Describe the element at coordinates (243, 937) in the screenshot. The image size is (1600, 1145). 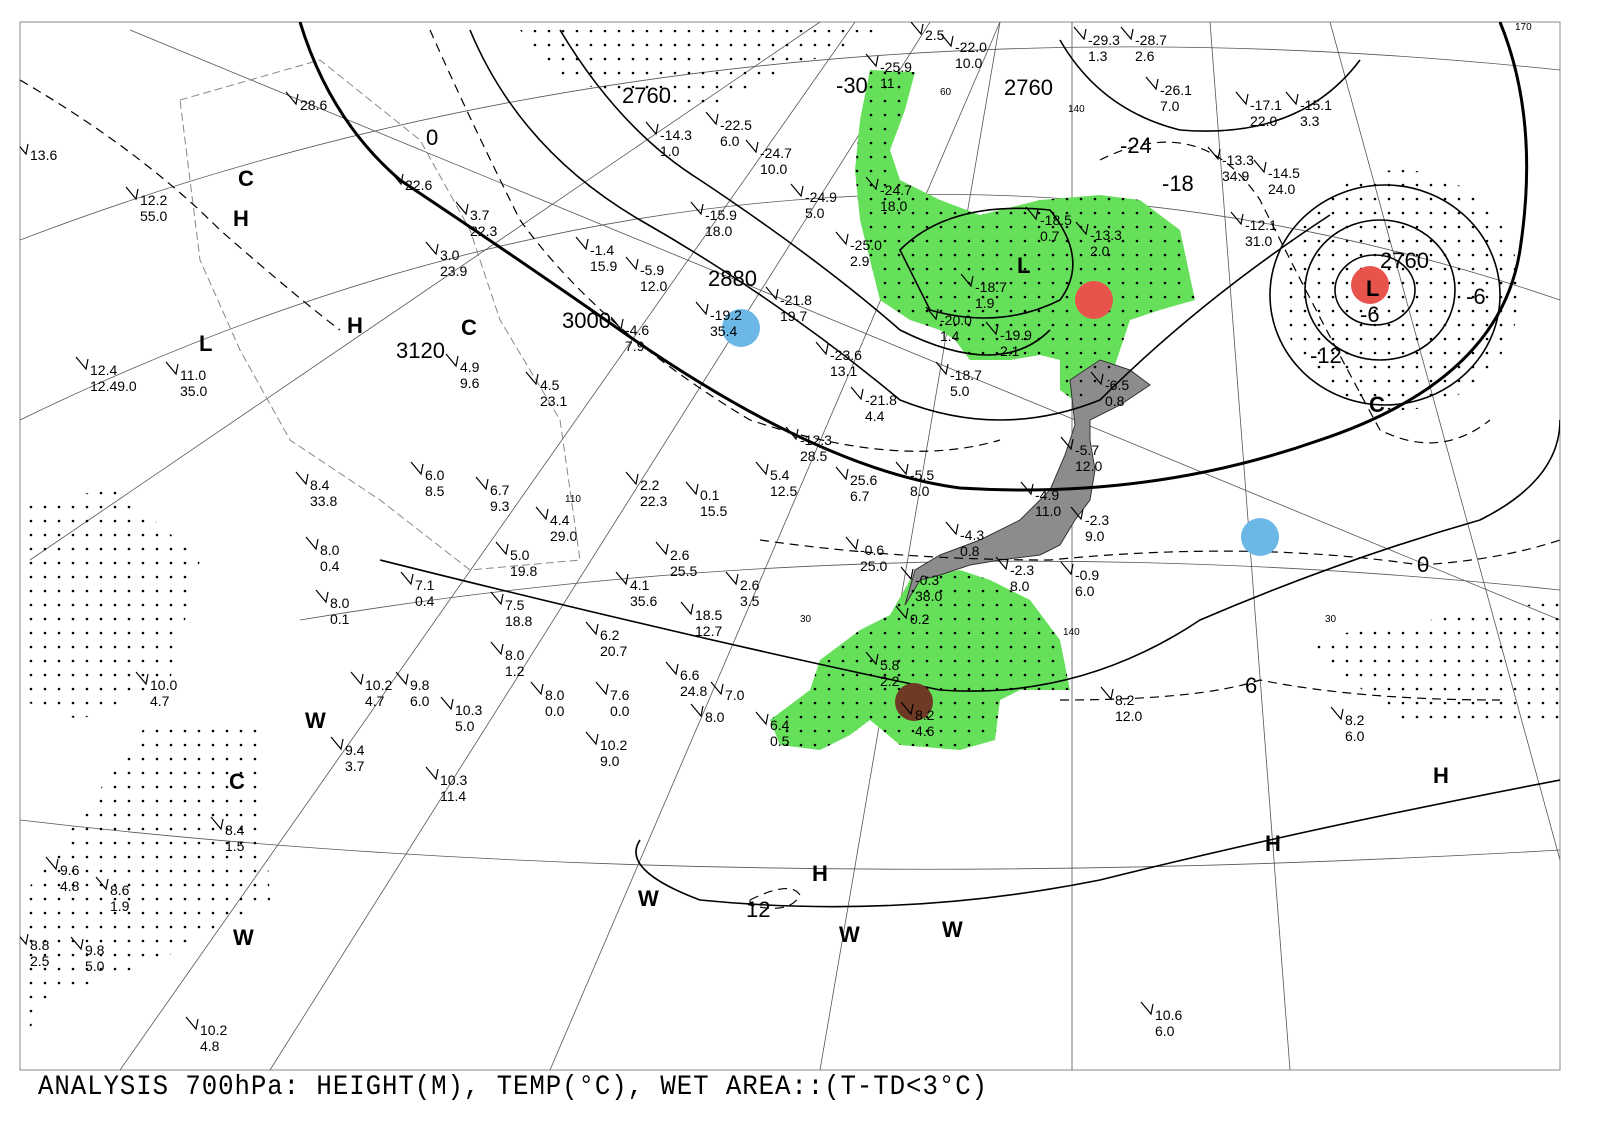
I see `warm-label: W` at that location.